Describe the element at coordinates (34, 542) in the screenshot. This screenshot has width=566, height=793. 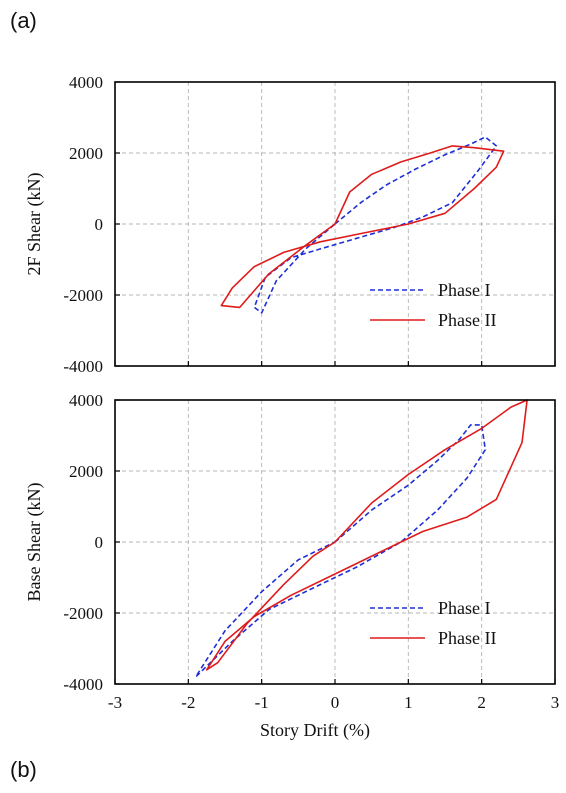
I see `y-axis-title: Base Shear (kN)` at that location.